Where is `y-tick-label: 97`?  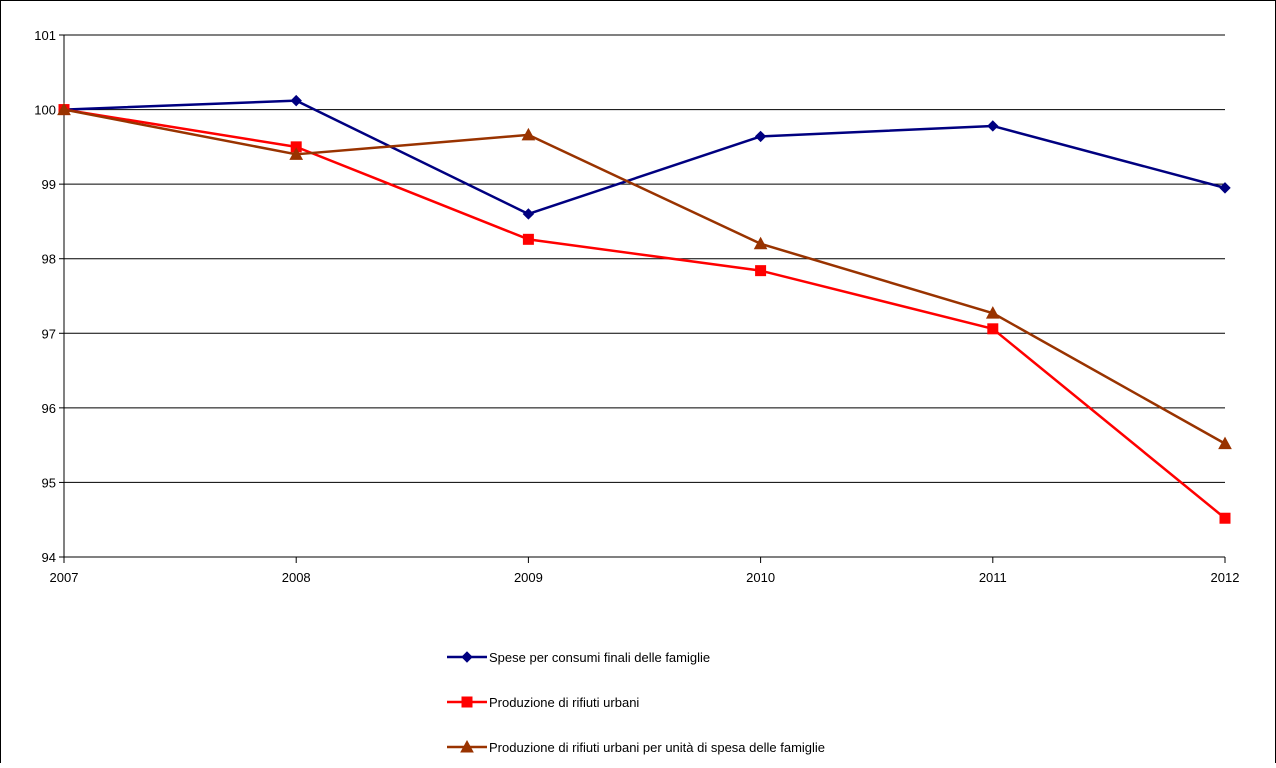
y-tick-label: 97 is located at coordinates (49, 333).